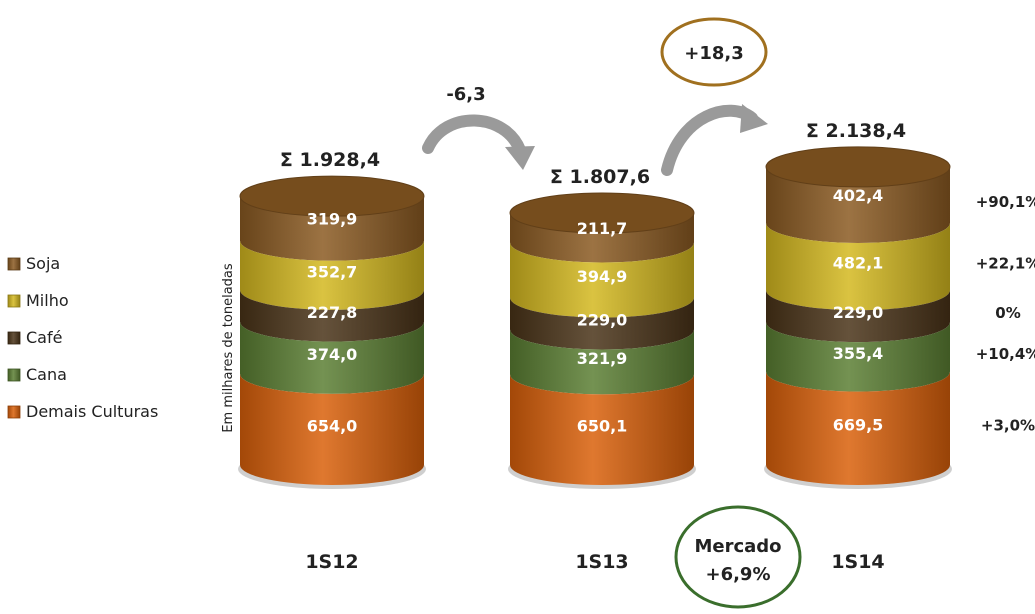 The height and width of the screenshot is (614, 1035). I want to click on bar-segment-cana-1s14, so click(858, 357).